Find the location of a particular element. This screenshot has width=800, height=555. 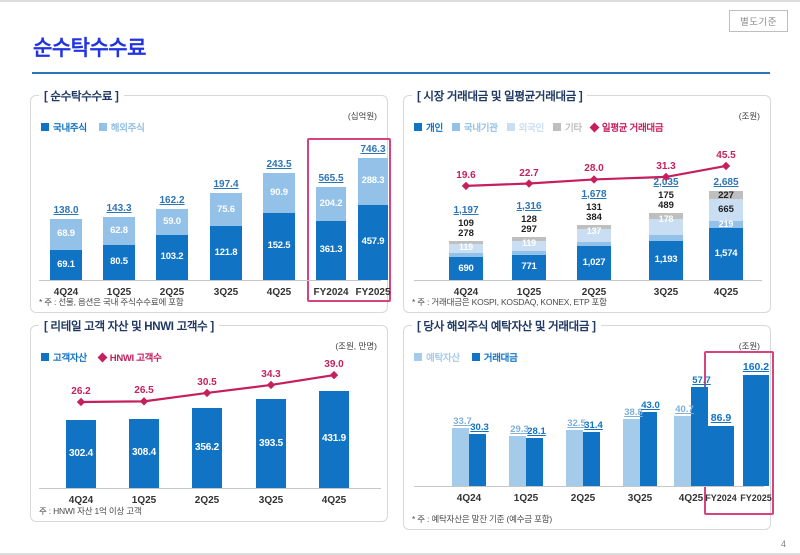

bar-label: 1,027 is located at coordinates (594, 263).